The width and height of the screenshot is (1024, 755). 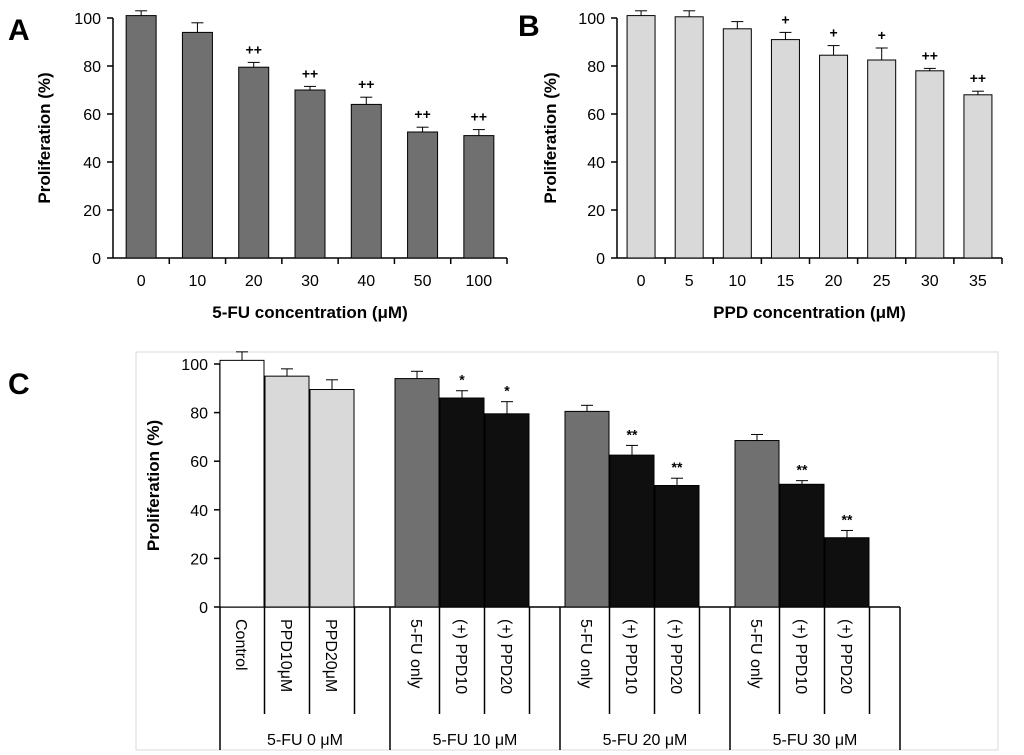 I want to click on group-label: 5-FU 20 μM, so click(x=645, y=740).